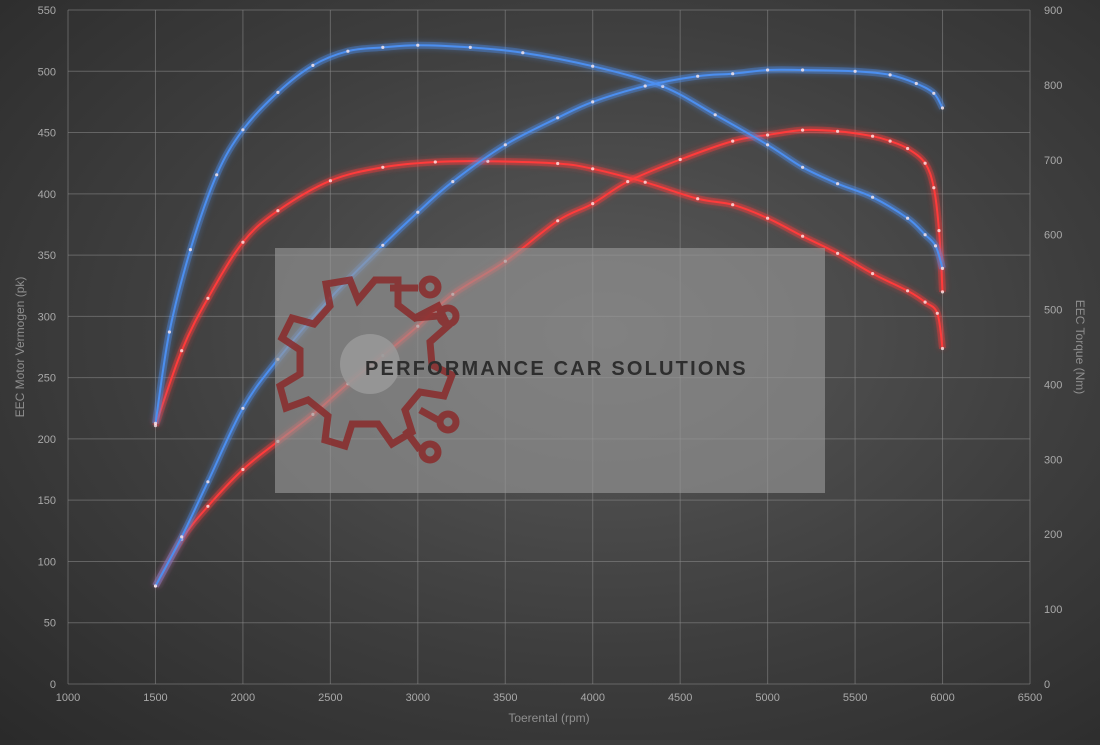 The image size is (1100, 745). I want to click on x-tick-label: 6500, so click(1030, 698).